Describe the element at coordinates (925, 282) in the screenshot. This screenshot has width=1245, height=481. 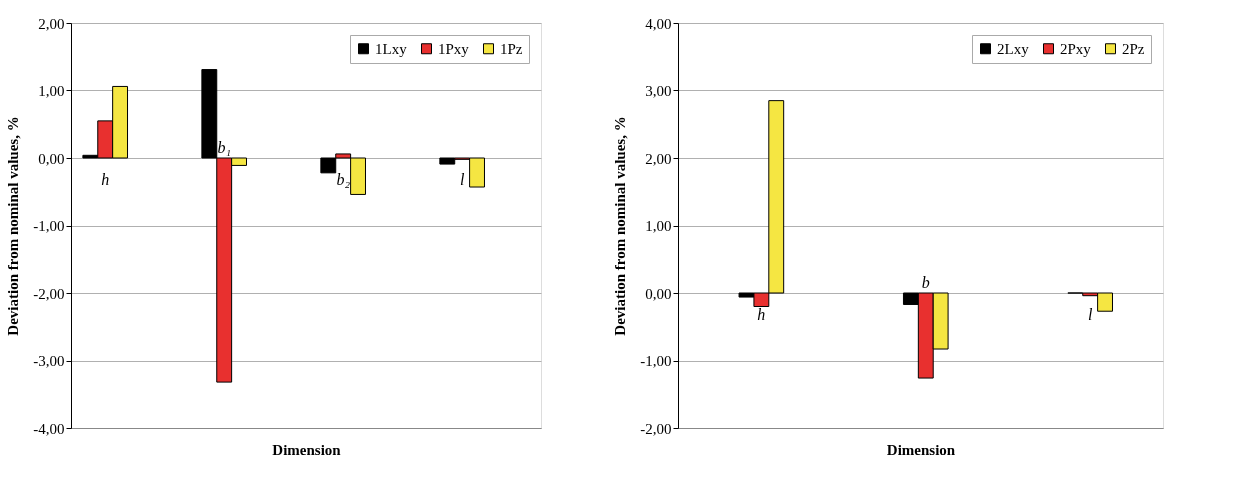
I see `x-tick-label: b` at that location.